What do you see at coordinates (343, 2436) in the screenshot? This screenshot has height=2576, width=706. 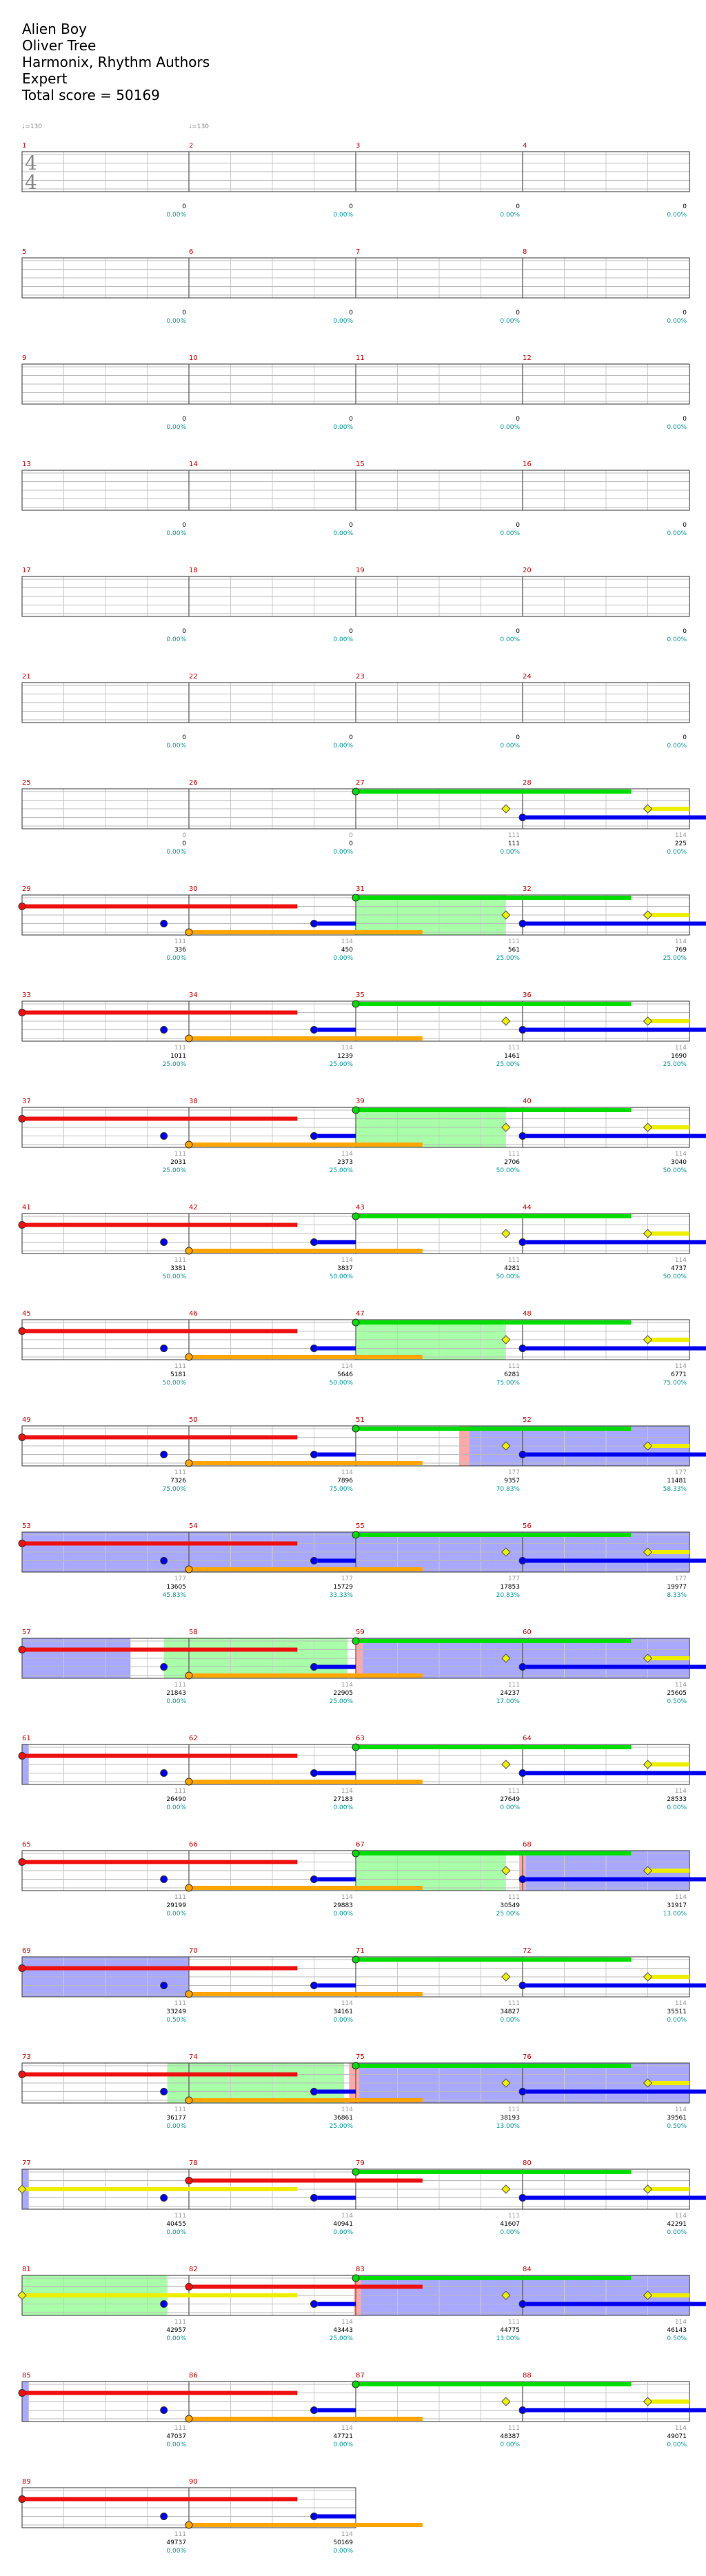 I see `score-label: 47721` at bounding box center [343, 2436].